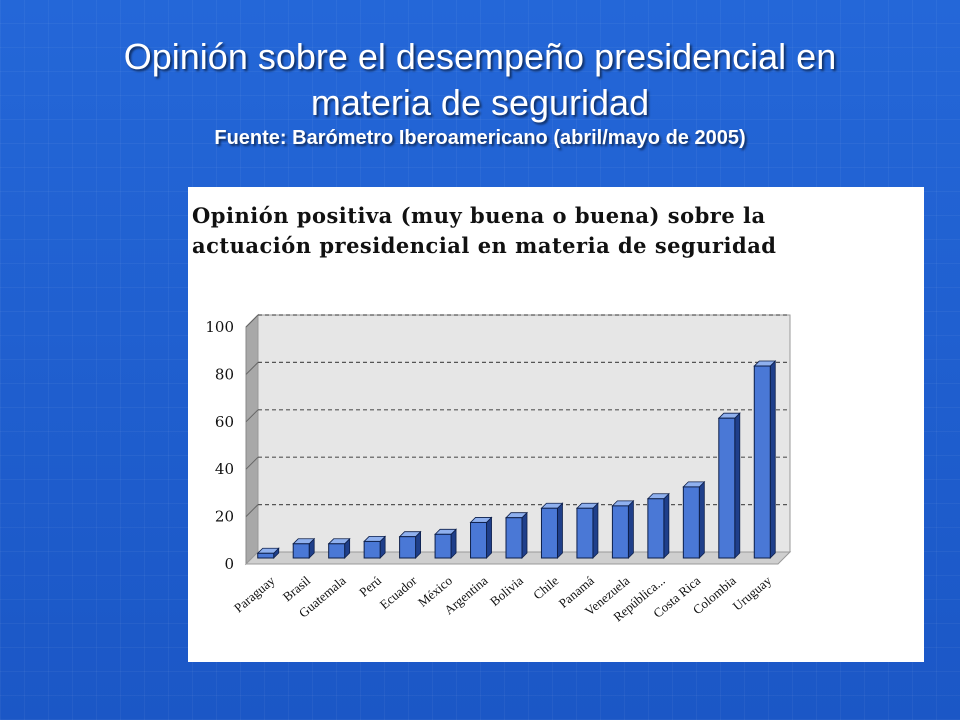 The image size is (960, 720). I want to click on x-category-label: Perú, so click(370, 585).